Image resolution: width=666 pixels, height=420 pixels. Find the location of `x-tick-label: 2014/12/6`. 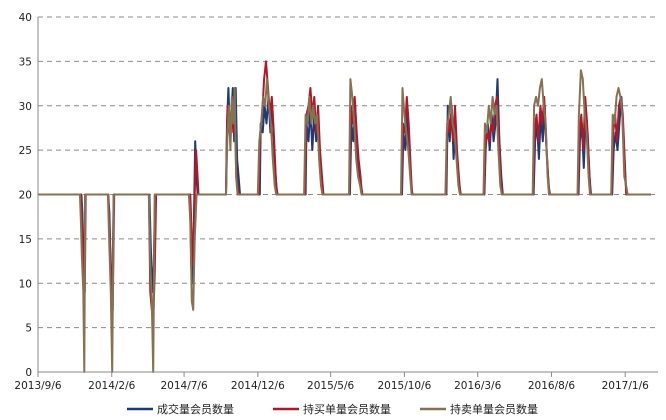

x-tick-label: 2014/12/6 is located at coordinates (258, 386).